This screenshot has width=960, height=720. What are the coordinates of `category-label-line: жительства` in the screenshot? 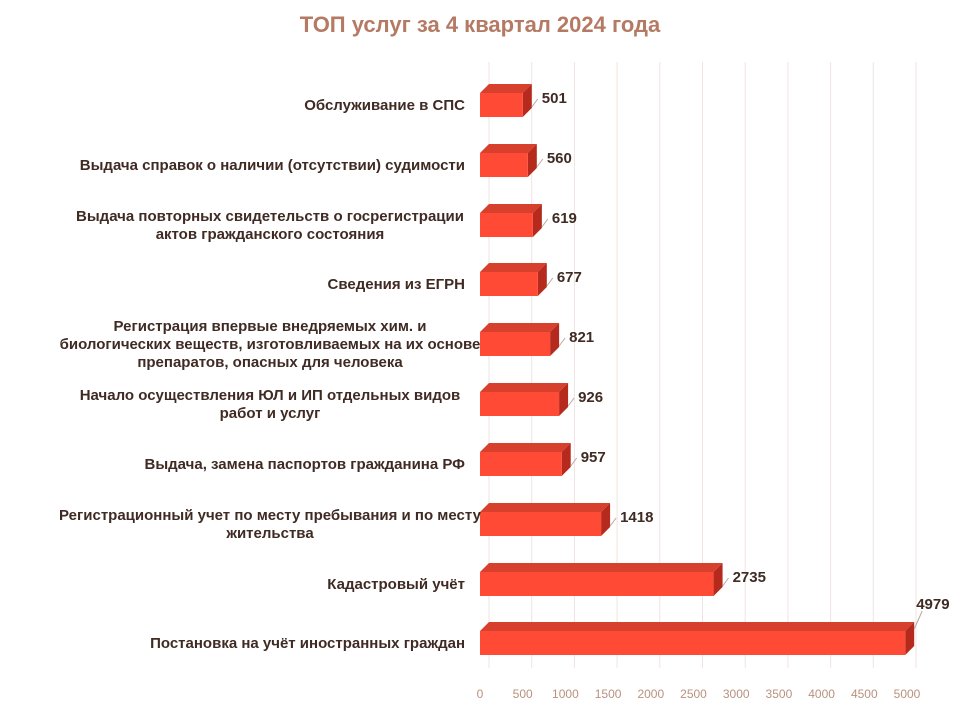 It's located at (269, 533).